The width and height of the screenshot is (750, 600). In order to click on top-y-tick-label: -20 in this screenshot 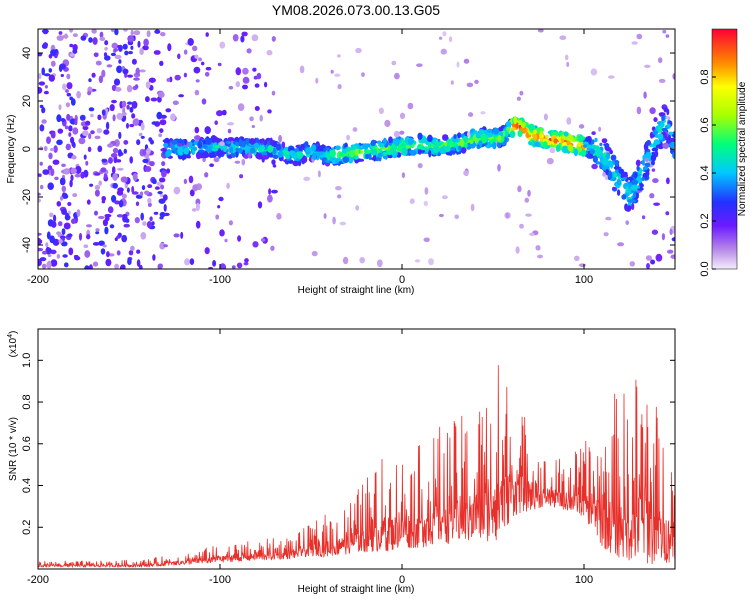, I will do `click(27, 197)`.